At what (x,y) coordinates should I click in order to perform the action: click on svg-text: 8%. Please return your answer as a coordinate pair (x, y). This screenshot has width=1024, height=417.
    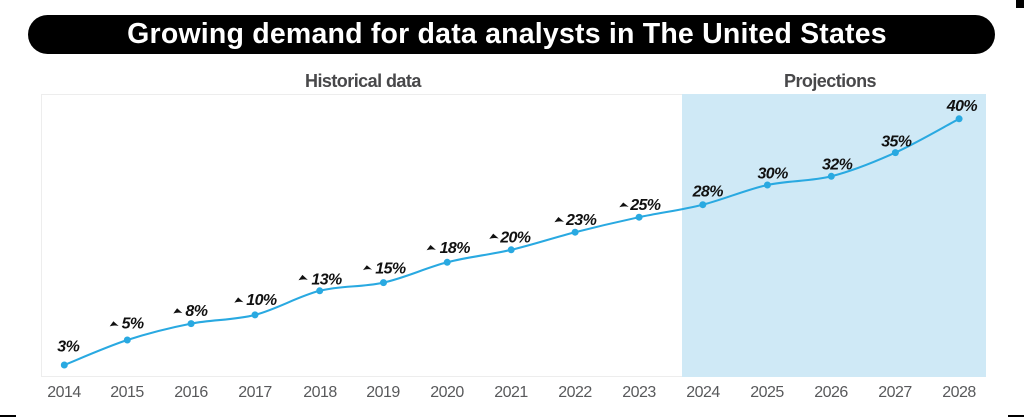
    Looking at the image, I should click on (196, 311).